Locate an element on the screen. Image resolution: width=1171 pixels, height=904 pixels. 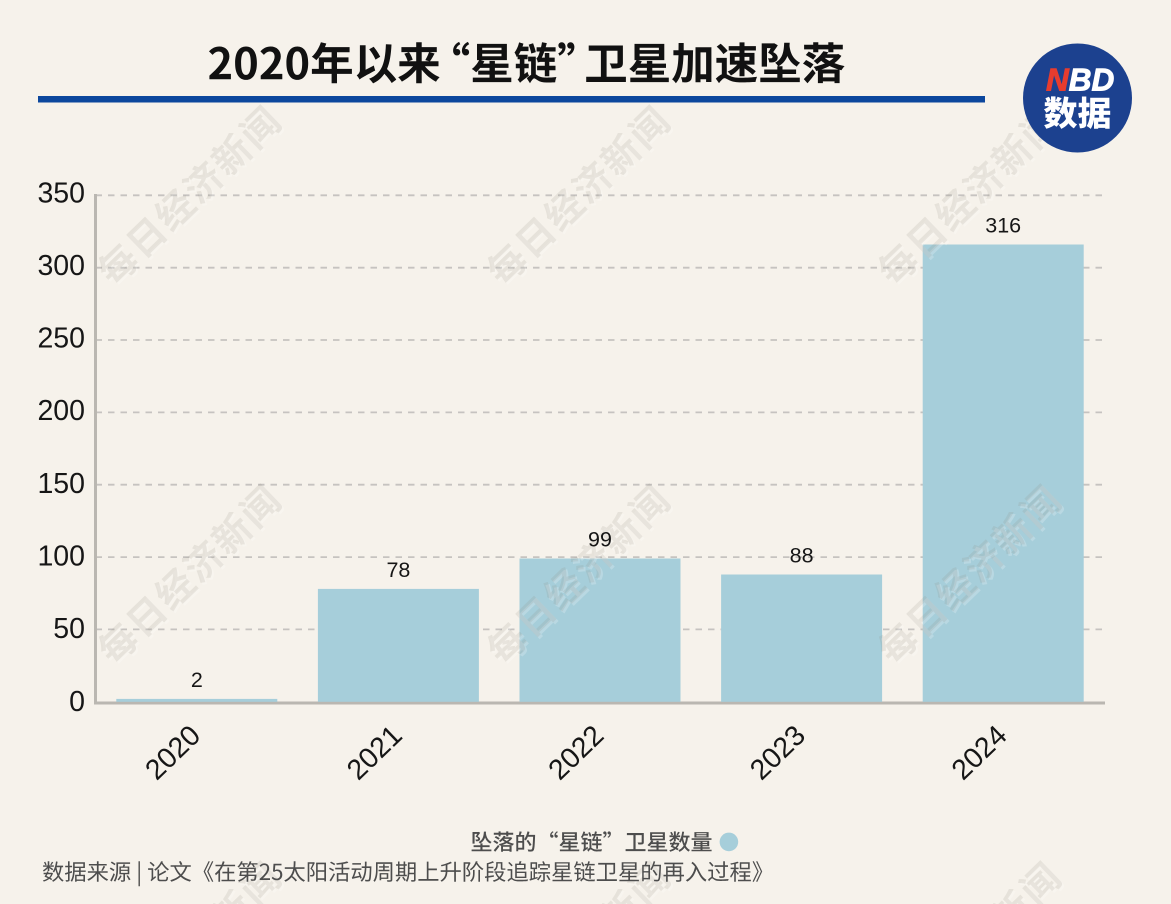
svg-text: 350 is located at coordinates (61, 193).